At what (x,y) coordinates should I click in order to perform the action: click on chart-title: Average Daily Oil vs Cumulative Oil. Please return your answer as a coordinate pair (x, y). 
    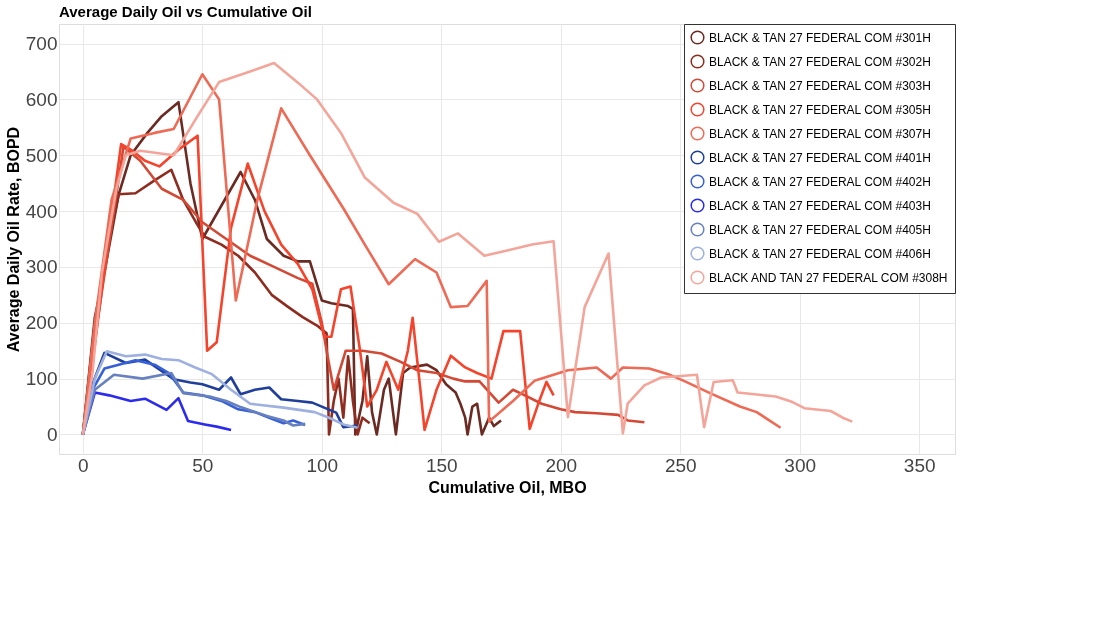
    Looking at the image, I should click on (185, 11).